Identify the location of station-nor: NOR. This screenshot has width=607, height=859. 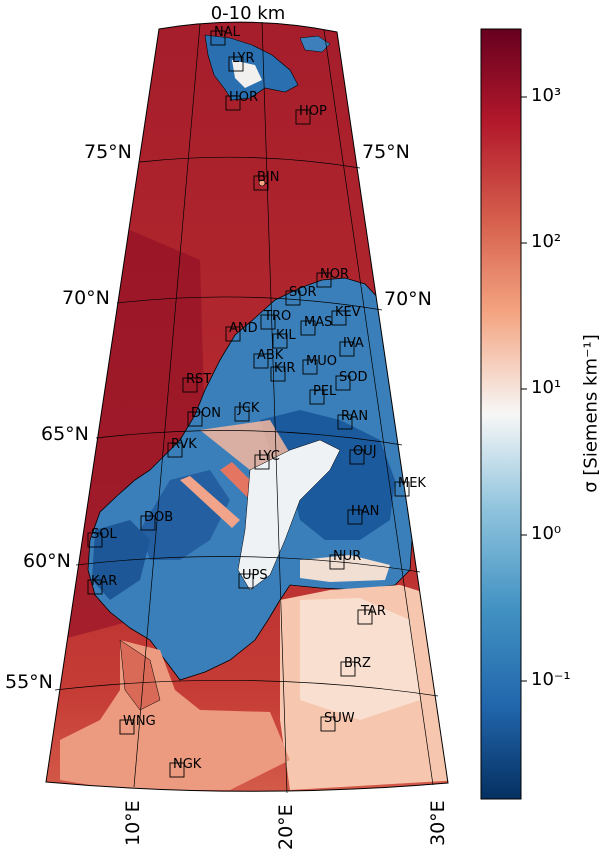
(332, 277).